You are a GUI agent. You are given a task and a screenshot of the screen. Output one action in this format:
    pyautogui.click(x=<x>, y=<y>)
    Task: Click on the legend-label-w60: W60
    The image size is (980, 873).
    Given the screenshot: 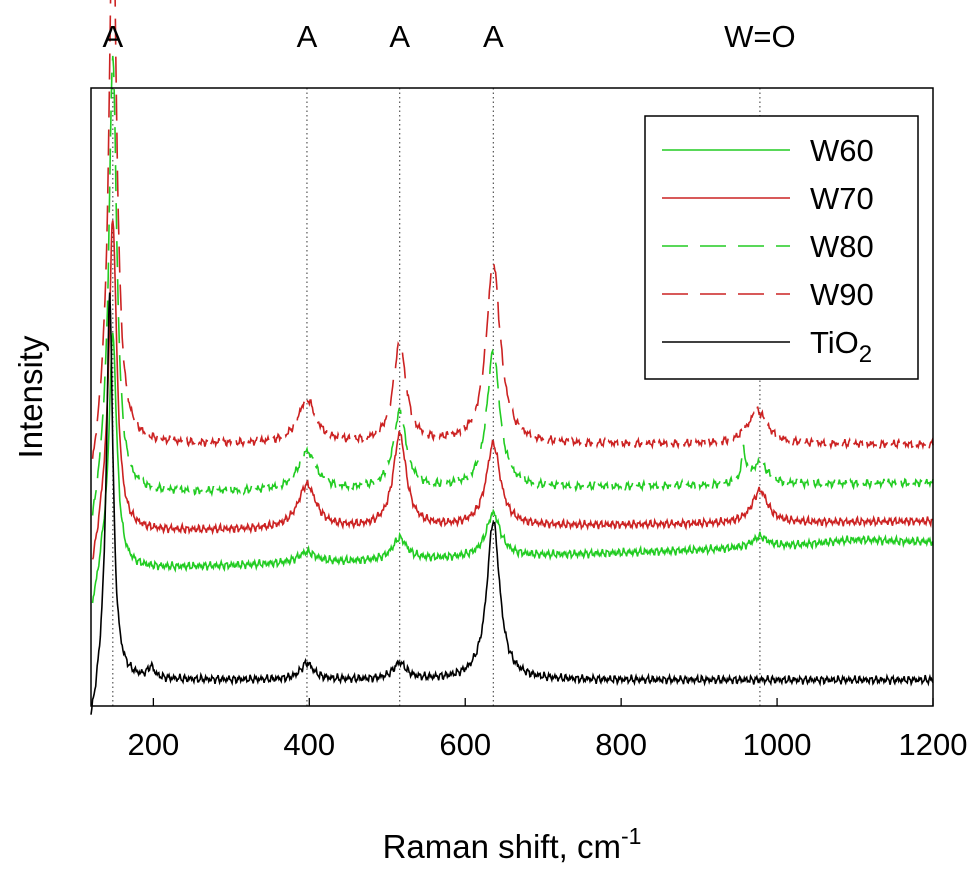 What is the action you would take?
    pyautogui.click(x=842, y=150)
    